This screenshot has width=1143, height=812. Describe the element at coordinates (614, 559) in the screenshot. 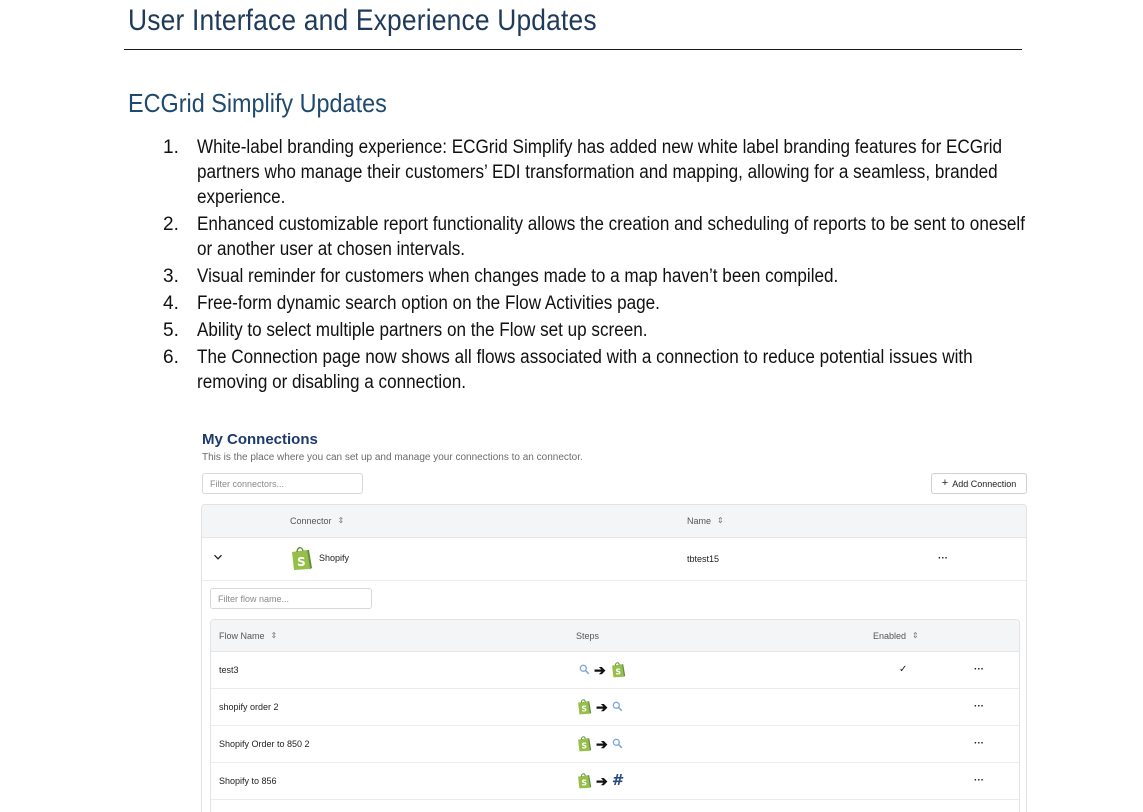

I see `connection-row: S Shopify tbtest15 ···` at that location.